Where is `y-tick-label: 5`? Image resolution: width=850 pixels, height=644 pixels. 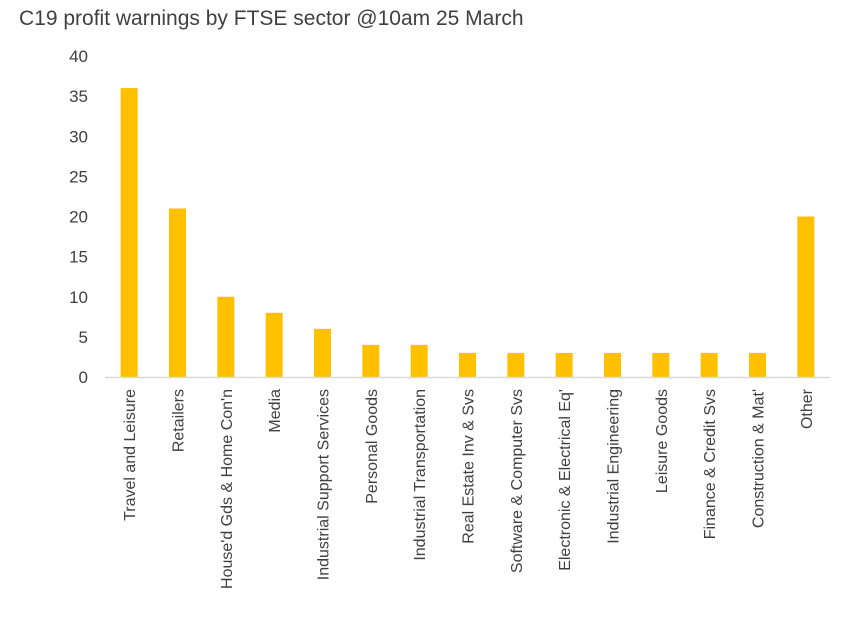 y-tick-label: 5 is located at coordinates (83, 337).